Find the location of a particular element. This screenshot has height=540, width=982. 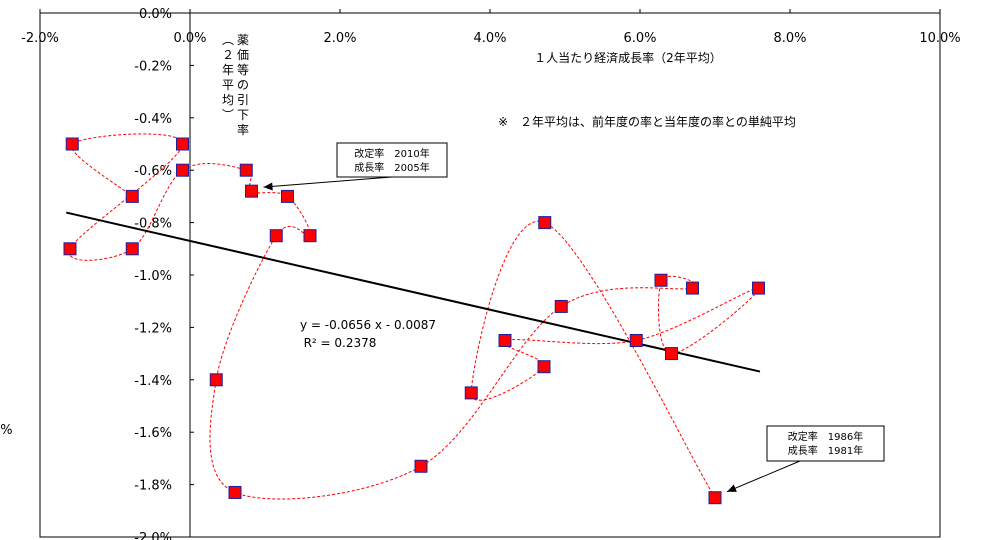

x-tick-label: 8.0% is located at coordinates (789, 38).